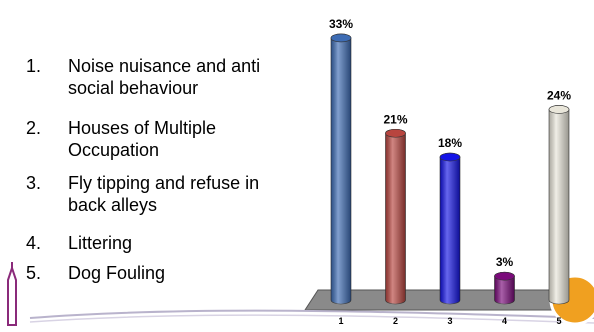  What do you see at coordinates (449, 321) in the screenshot?
I see `x-tick-label: 3` at bounding box center [449, 321].